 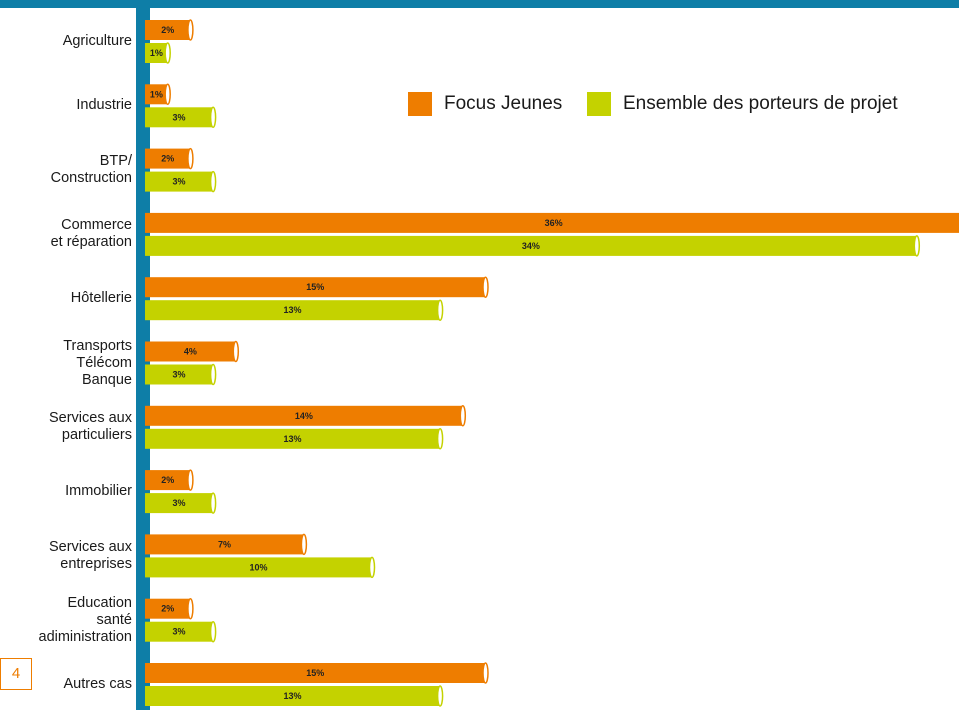 What do you see at coordinates (97, 41) in the screenshot?
I see `category-label: Agriculture` at bounding box center [97, 41].